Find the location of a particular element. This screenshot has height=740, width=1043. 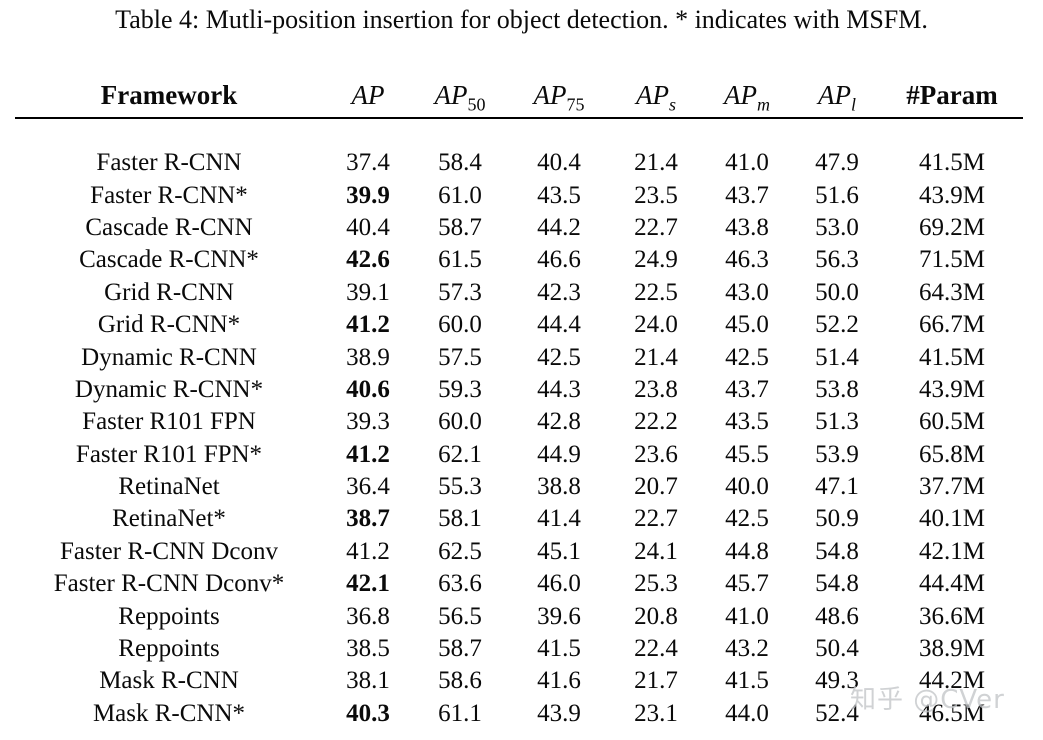

cell-framework: Mask R-CNN* is located at coordinates (169, 713).